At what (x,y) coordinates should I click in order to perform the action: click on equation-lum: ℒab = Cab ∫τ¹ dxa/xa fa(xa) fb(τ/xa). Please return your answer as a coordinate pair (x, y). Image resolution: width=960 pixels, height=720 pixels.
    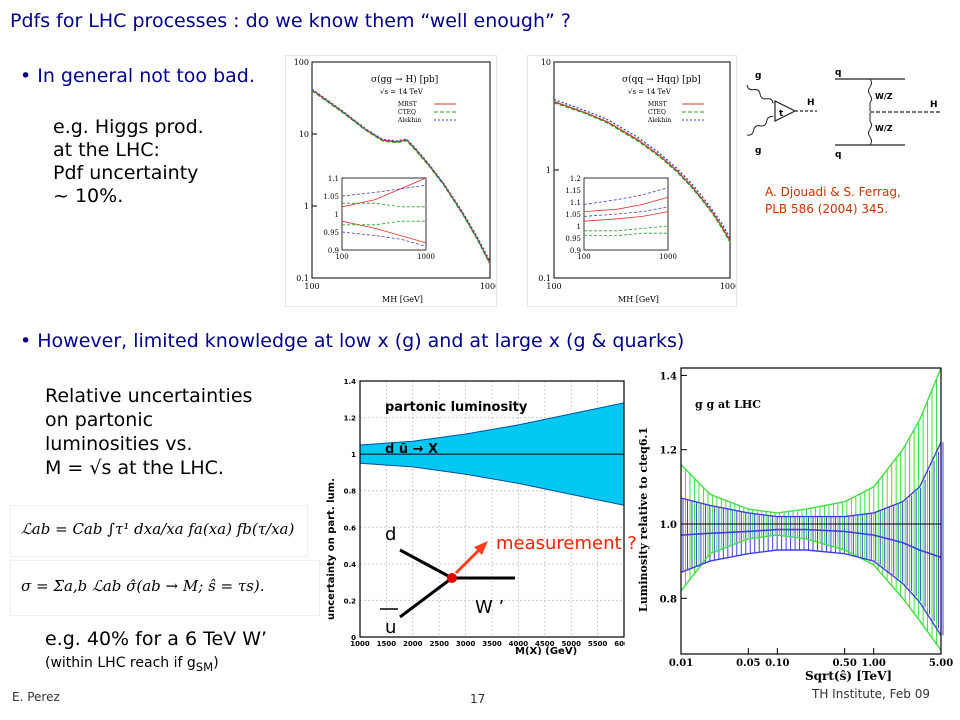
    Looking at the image, I should click on (159, 531).